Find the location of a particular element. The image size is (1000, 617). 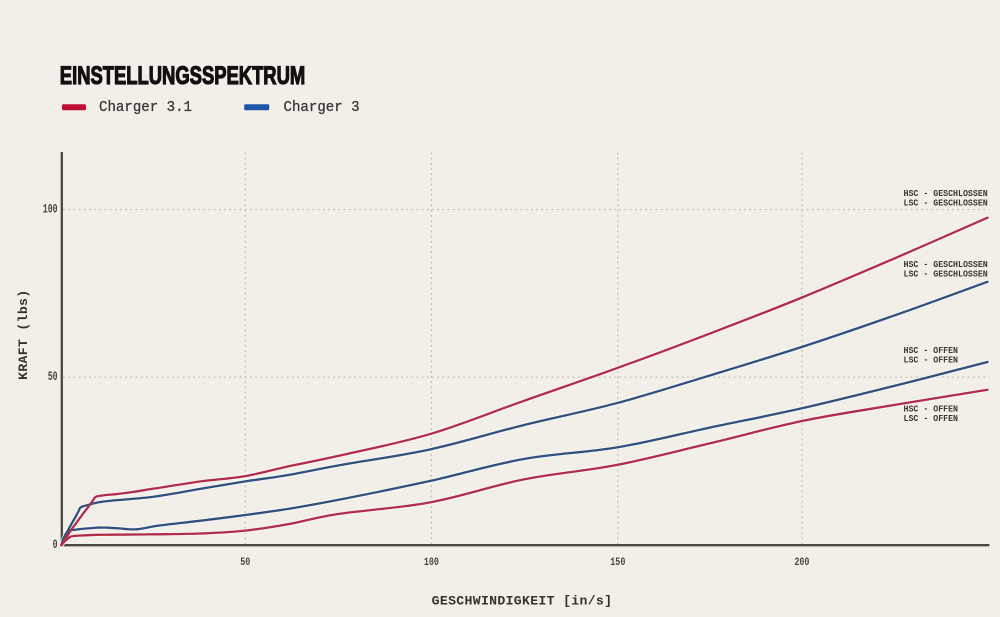

svg-text: KRAFT (lbs) is located at coordinates (23, 335).